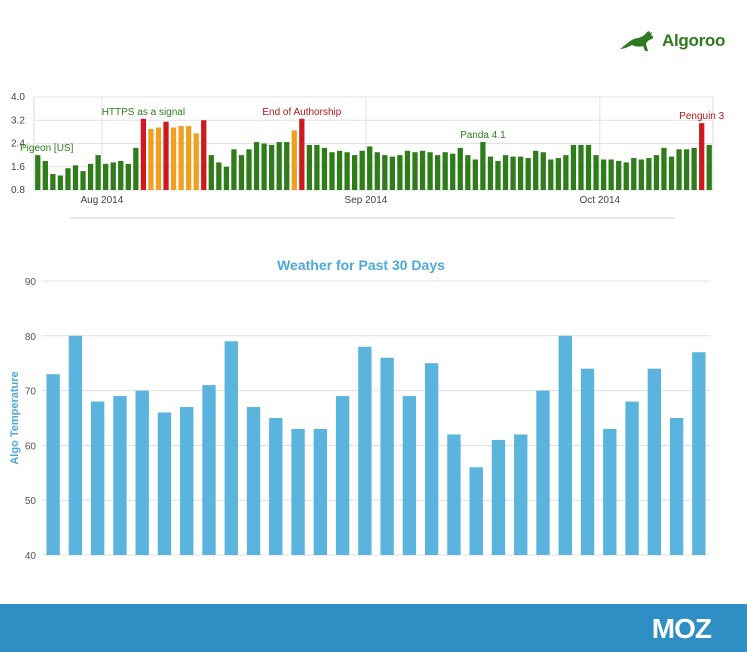 This screenshot has height=652, width=747. Describe the element at coordinates (47, 148) in the screenshot. I see `event-annotation: Pigeon [US]` at that location.